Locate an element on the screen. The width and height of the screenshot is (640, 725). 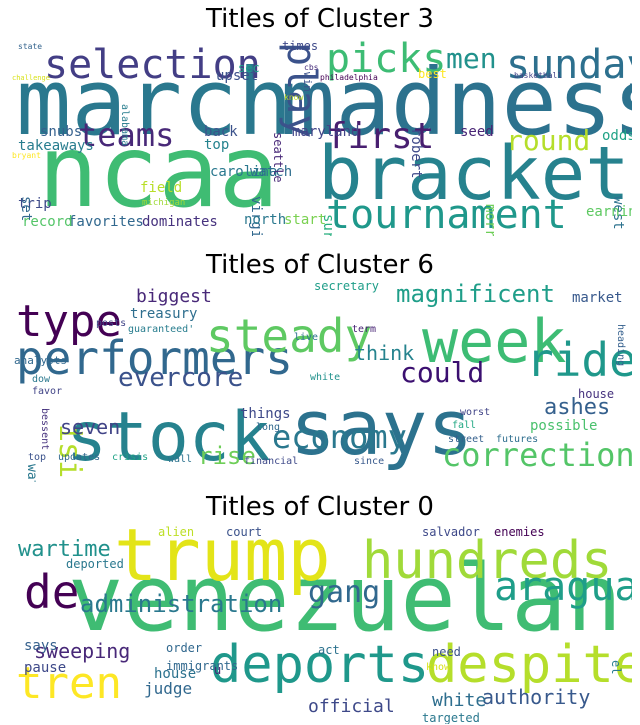
word-term: term is located at coordinates (364, 329).